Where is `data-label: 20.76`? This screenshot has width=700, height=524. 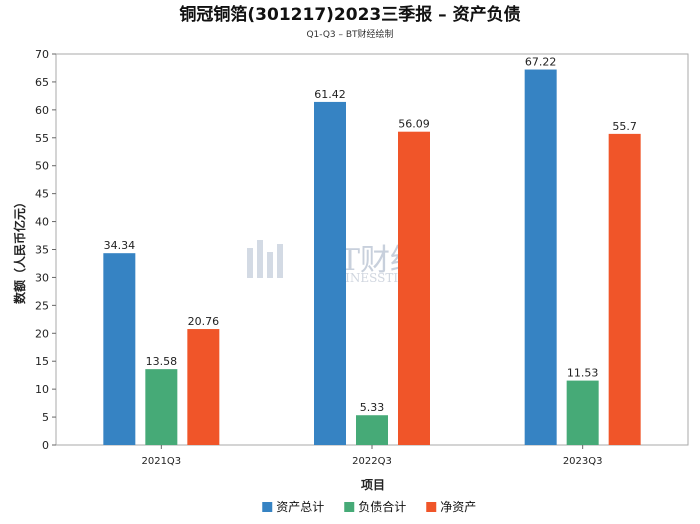 data-label: 20.76 is located at coordinates (204, 321).